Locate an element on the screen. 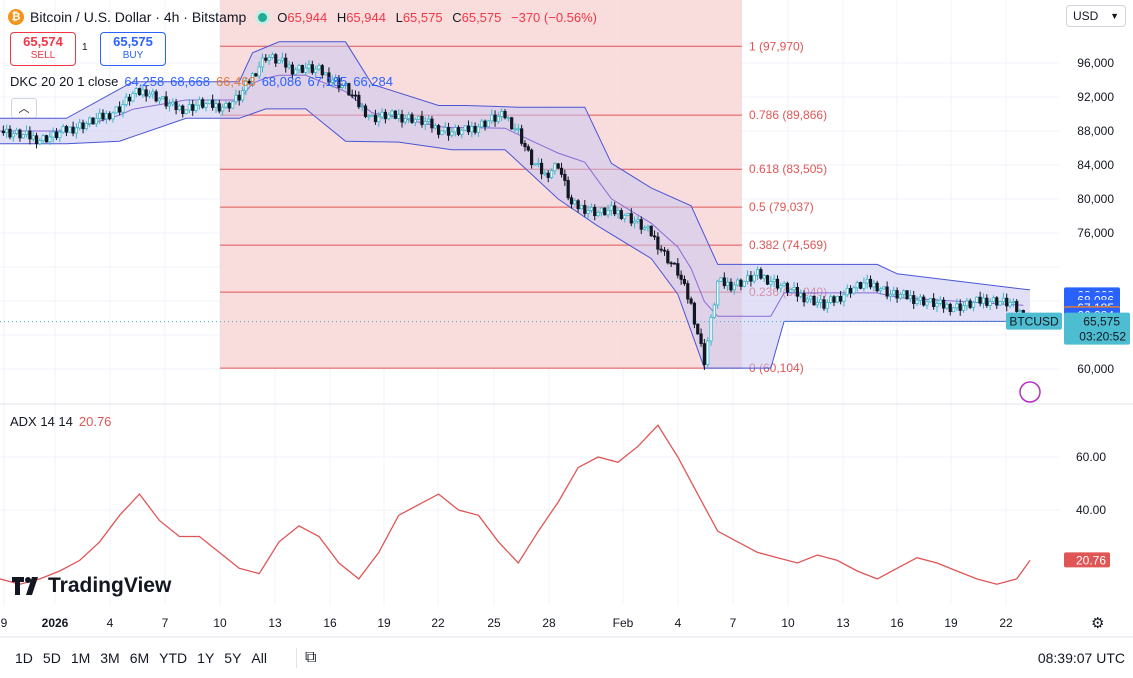 The width and height of the screenshot is (1133, 678). timeframe-1d: 1D is located at coordinates (24, 658).